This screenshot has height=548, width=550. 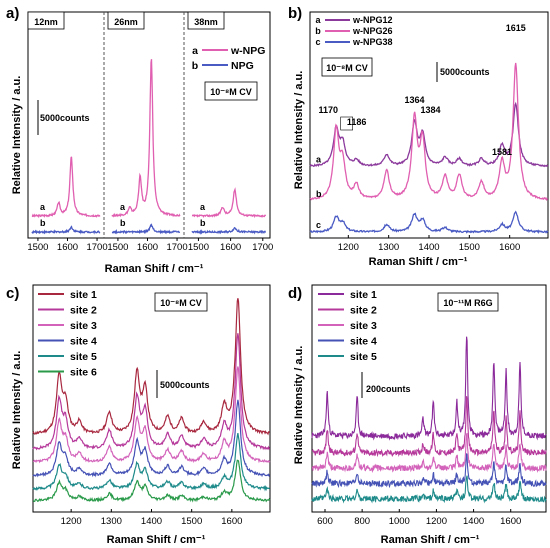 I want to click on peak-label-1170: 1170, so click(x=328, y=110).